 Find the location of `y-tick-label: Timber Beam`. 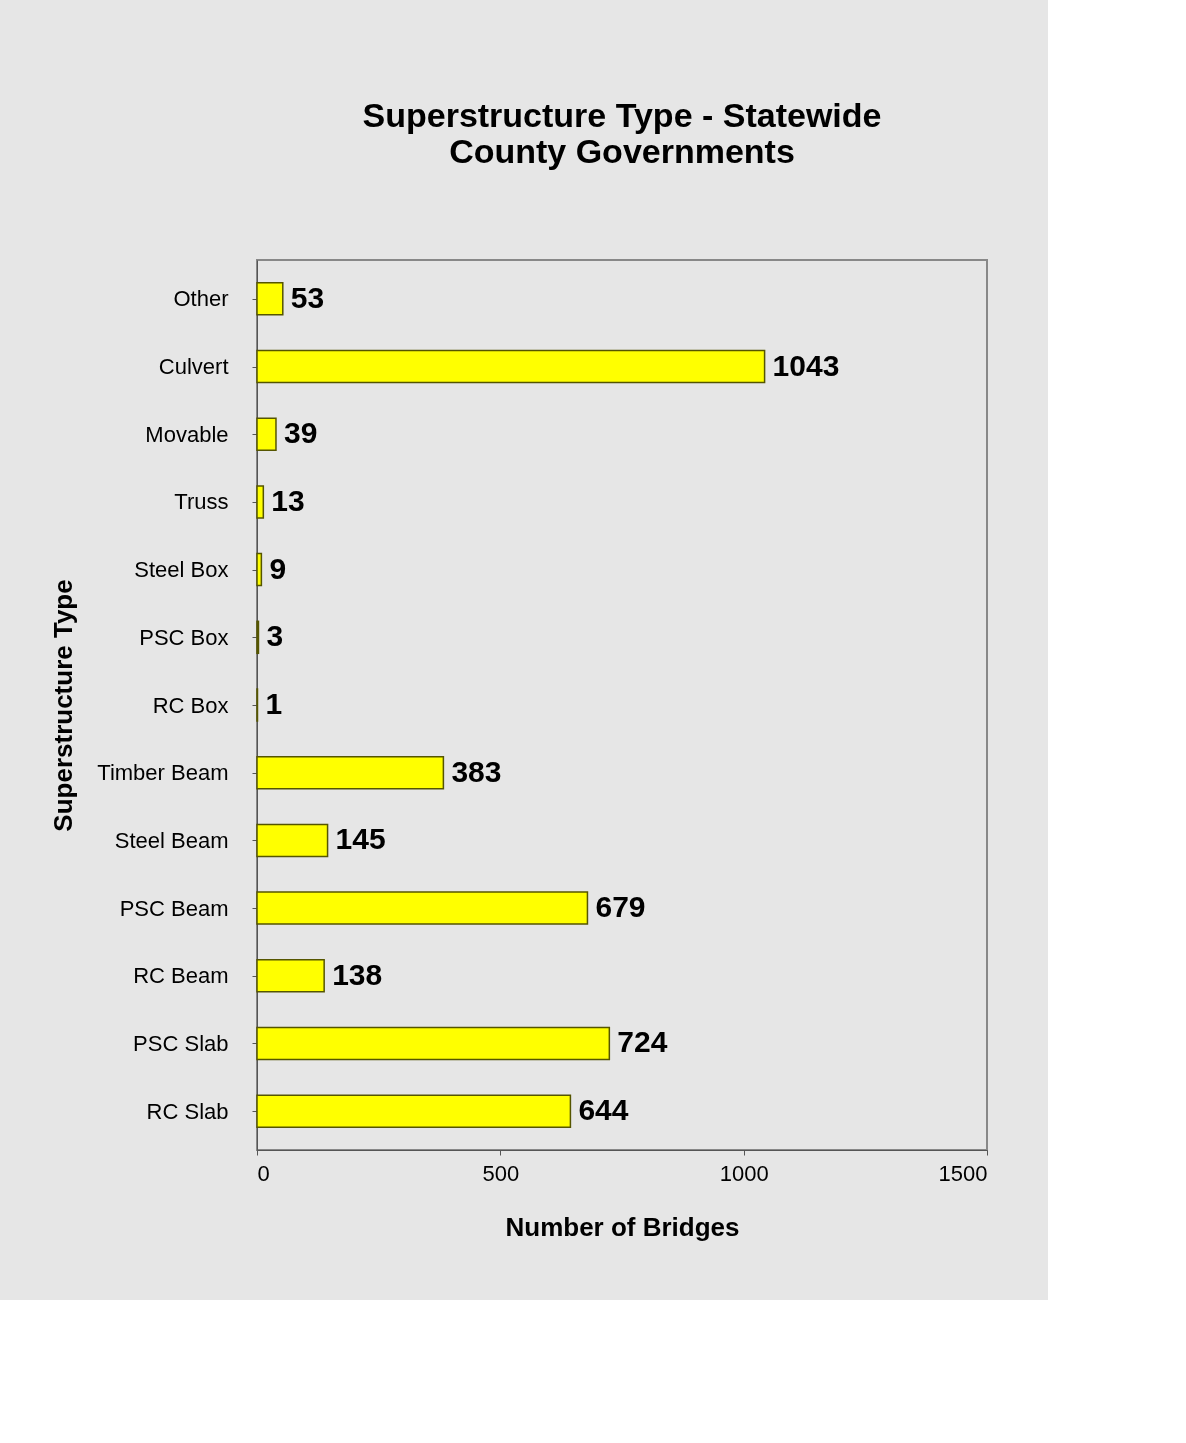

y-tick-label: Timber Beam is located at coordinates (163, 773).